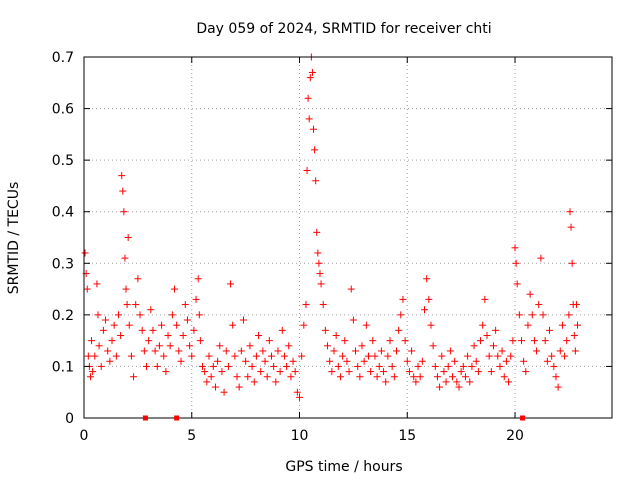 The image size is (640, 480). I want to click on y-tick-label: 0.7, so click(63, 58).